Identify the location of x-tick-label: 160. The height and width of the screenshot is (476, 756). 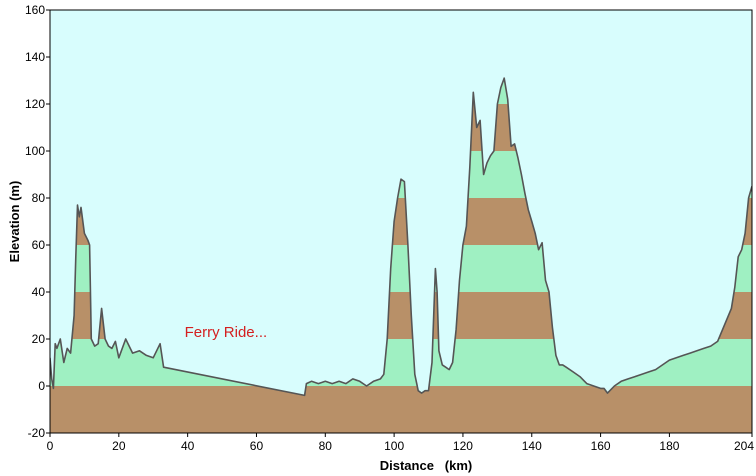
(601, 446).